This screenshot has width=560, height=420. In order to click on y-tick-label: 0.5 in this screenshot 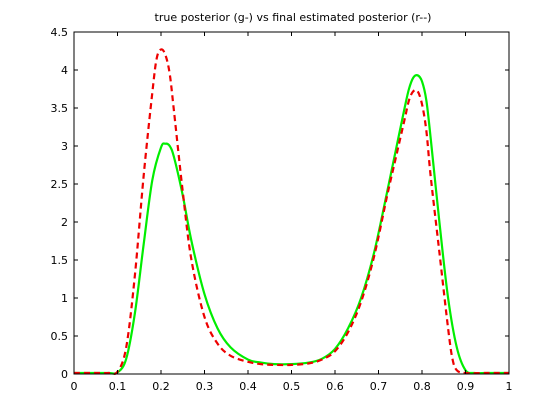, I will do `click(60, 336)`.